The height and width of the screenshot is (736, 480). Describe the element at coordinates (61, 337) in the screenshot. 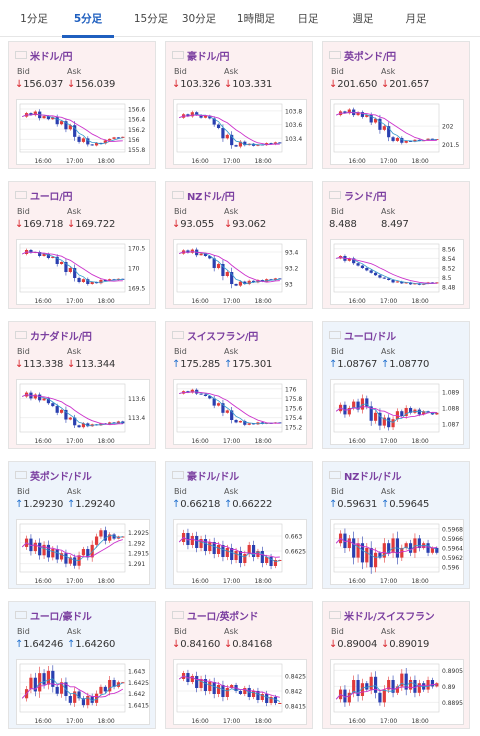

I see `pair-name: カナダドル/円` at that location.